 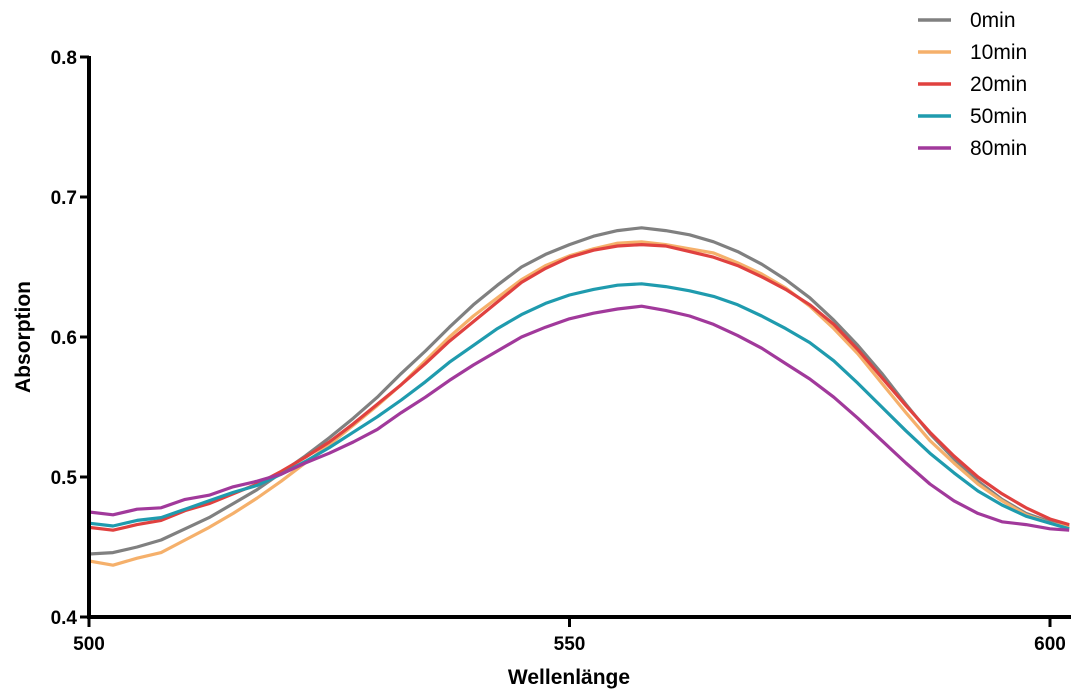 What do you see at coordinates (569, 677) in the screenshot?
I see `x-axis-title: Wellenlänge` at bounding box center [569, 677].